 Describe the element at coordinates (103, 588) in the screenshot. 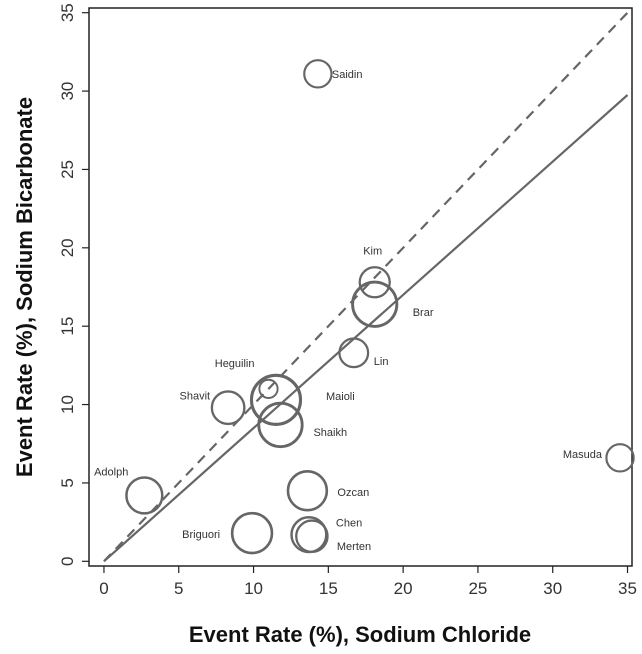

I see `x-tick-label: 0` at that location.